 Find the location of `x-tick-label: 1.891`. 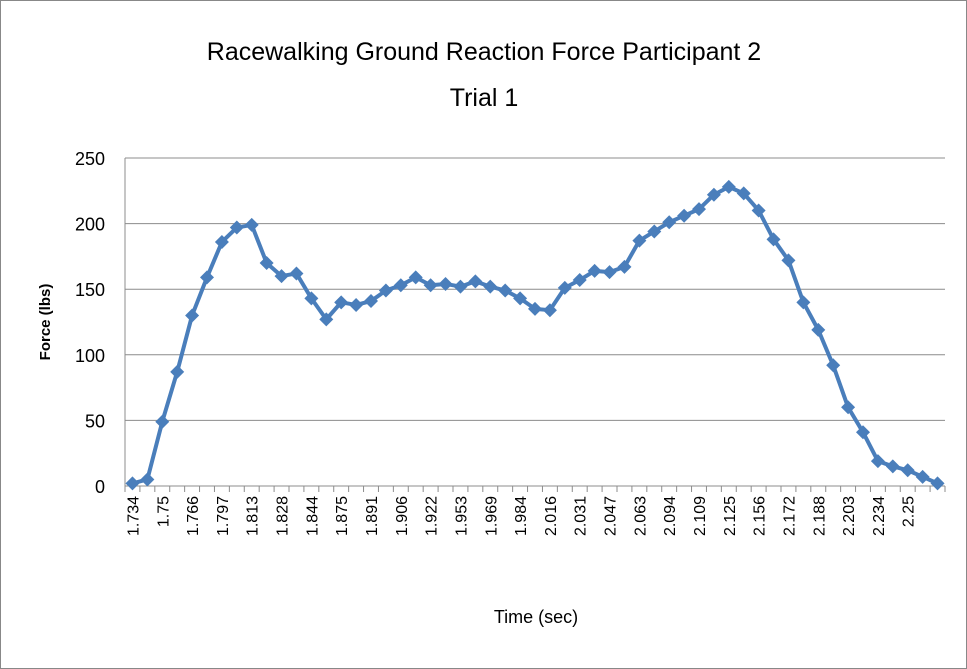

x-tick-label: 1.891 is located at coordinates (372, 516).